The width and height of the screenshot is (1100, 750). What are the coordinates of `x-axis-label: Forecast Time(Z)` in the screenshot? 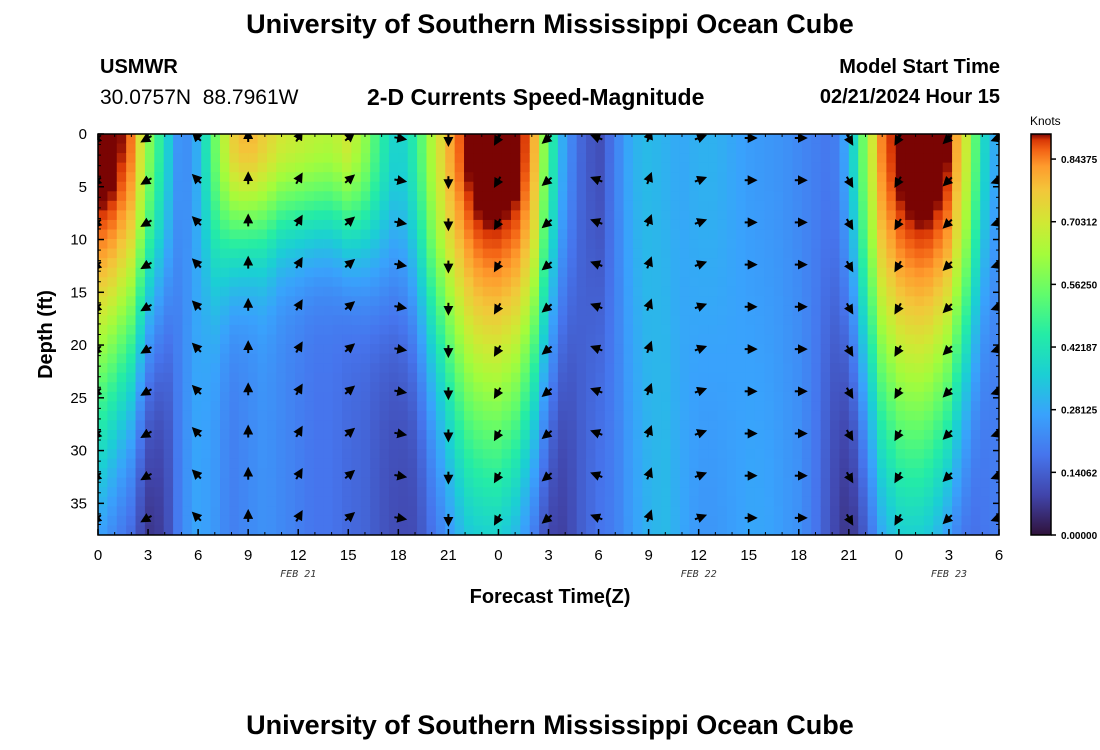 It's located at (550, 597).